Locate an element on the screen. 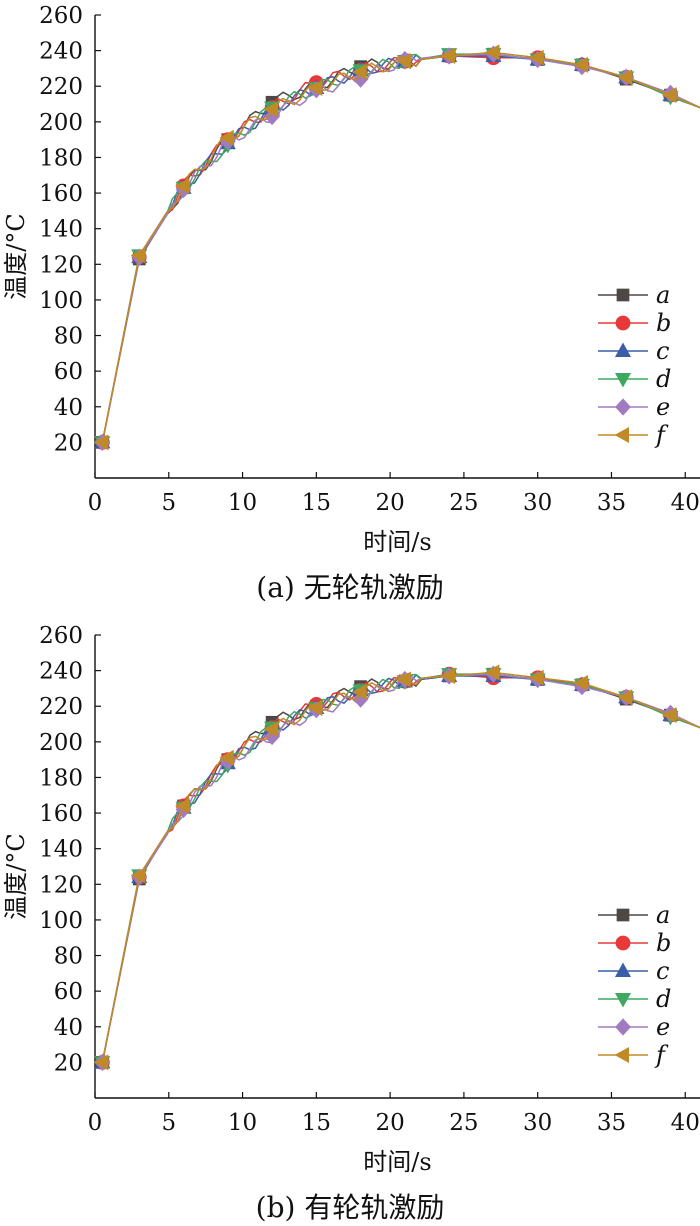  x-tick-label: 15 is located at coordinates (316, 1123).